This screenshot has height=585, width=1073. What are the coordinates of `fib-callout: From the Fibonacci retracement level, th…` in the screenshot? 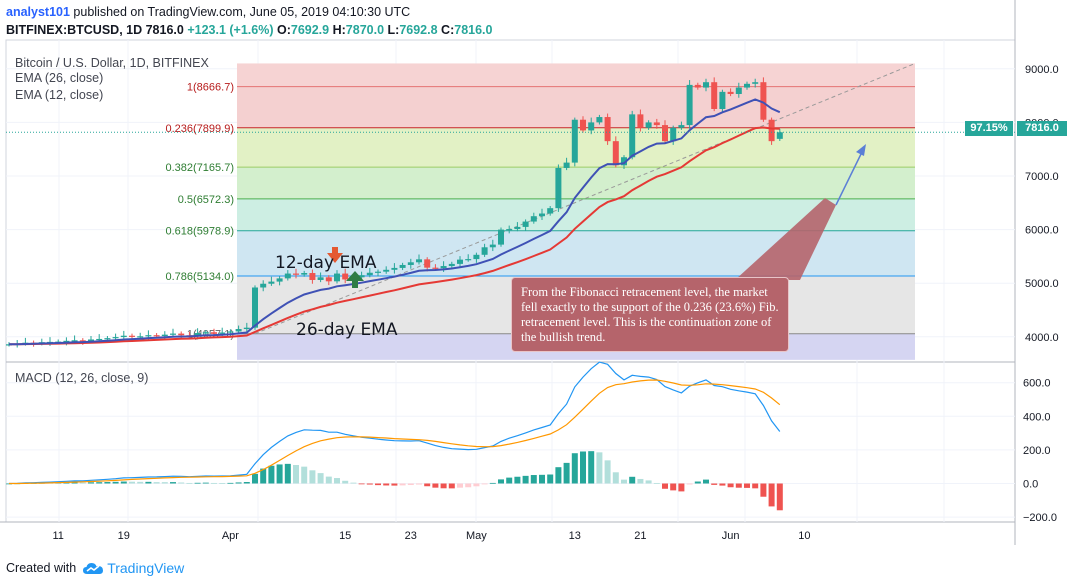 It's located at (650, 314).